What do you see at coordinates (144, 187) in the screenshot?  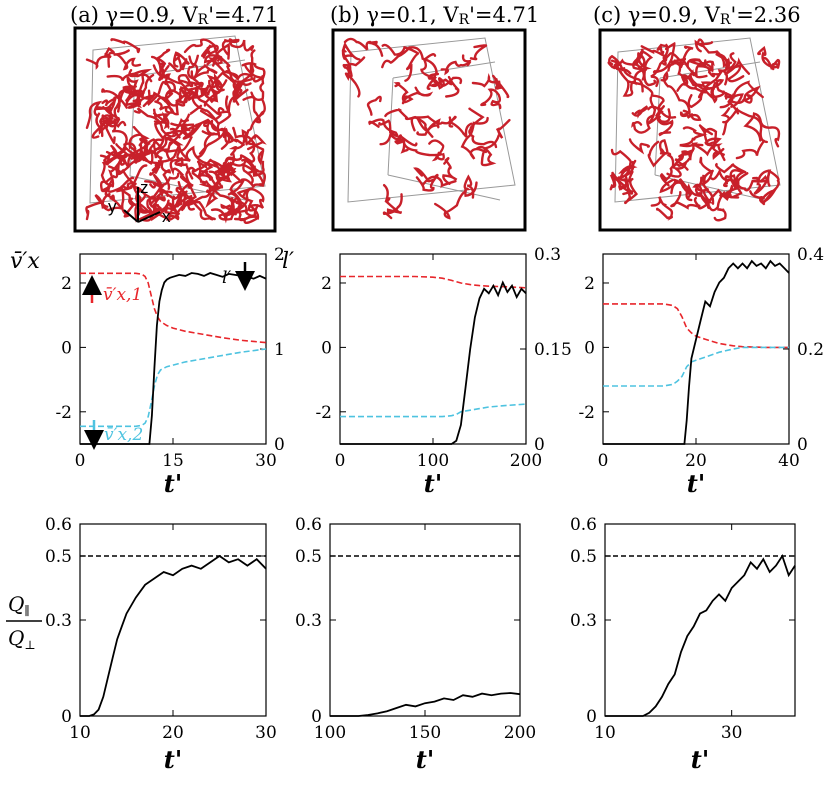 I see `axis-z-label: z` at bounding box center [144, 187].